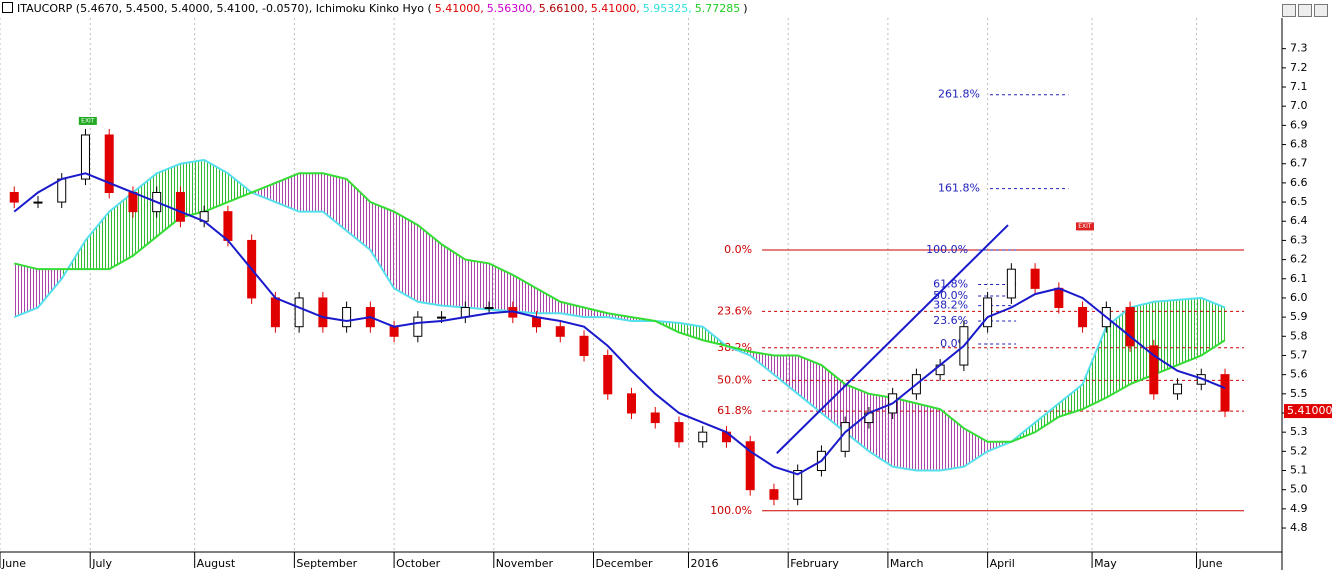 The height and width of the screenshot is (570, 1332). What do you see at coordinates (1299, 316) in the screenshot?
I see `y-tick-label: 5.9` at bounding box center [1299, 316].